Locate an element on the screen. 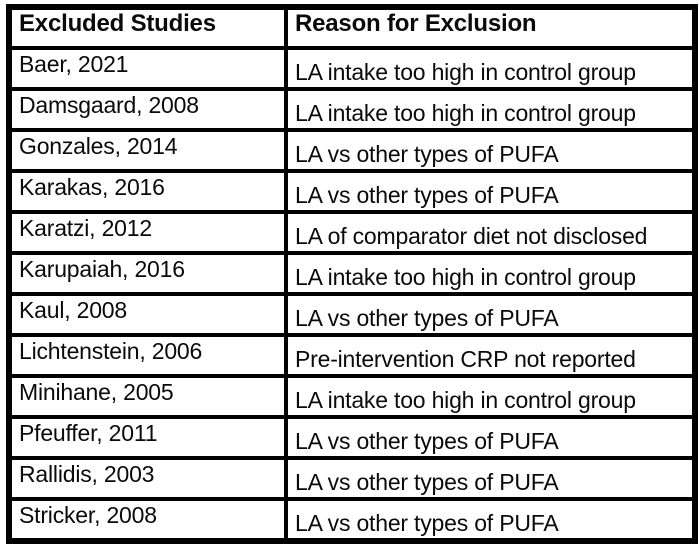 This screenshot has height=546, width=700. study-cell: Gonzales, 2014 is located at coordinates (148, 150).